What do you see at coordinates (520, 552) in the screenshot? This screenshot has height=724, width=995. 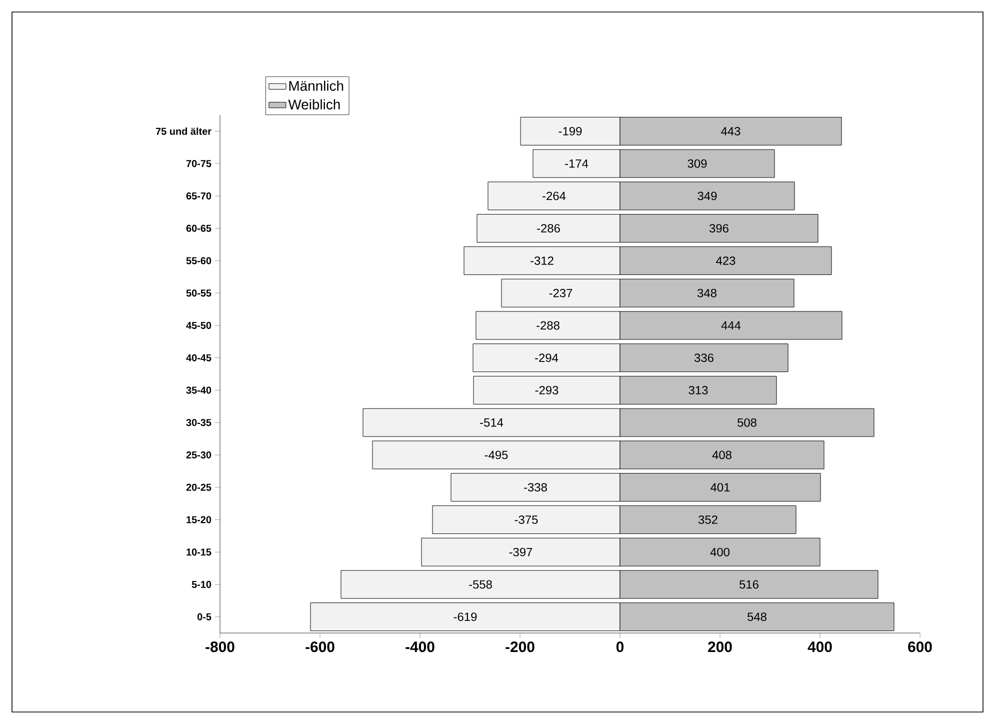 I see `data-label: -397` at bounding box center [520, 552].